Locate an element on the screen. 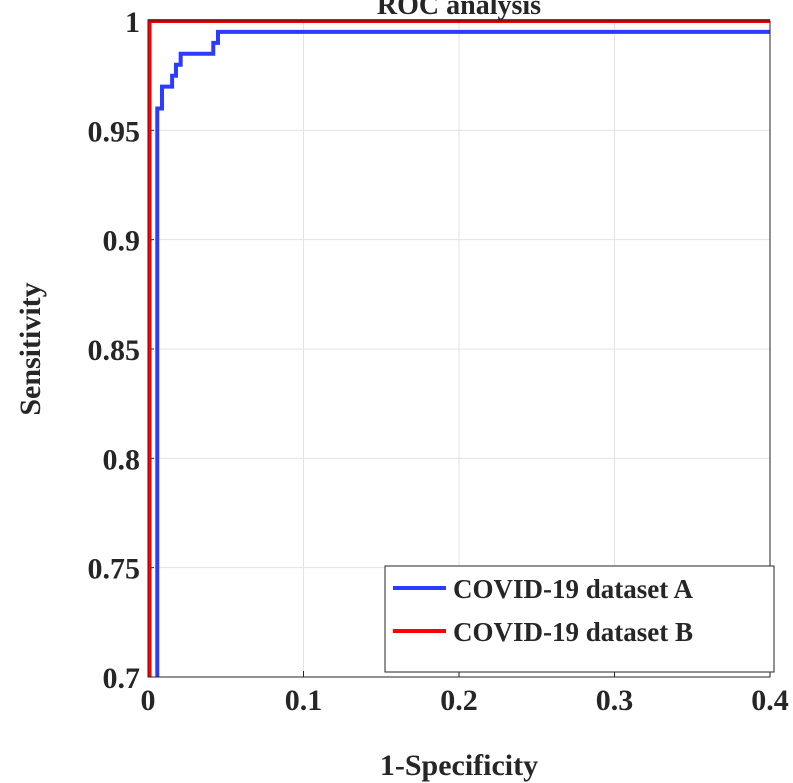 The height and width of the screenshot is (783, 793). x-tick-labels: 0 0.1 0.2 0.3 0.4 is located at coordinates (465, 700).